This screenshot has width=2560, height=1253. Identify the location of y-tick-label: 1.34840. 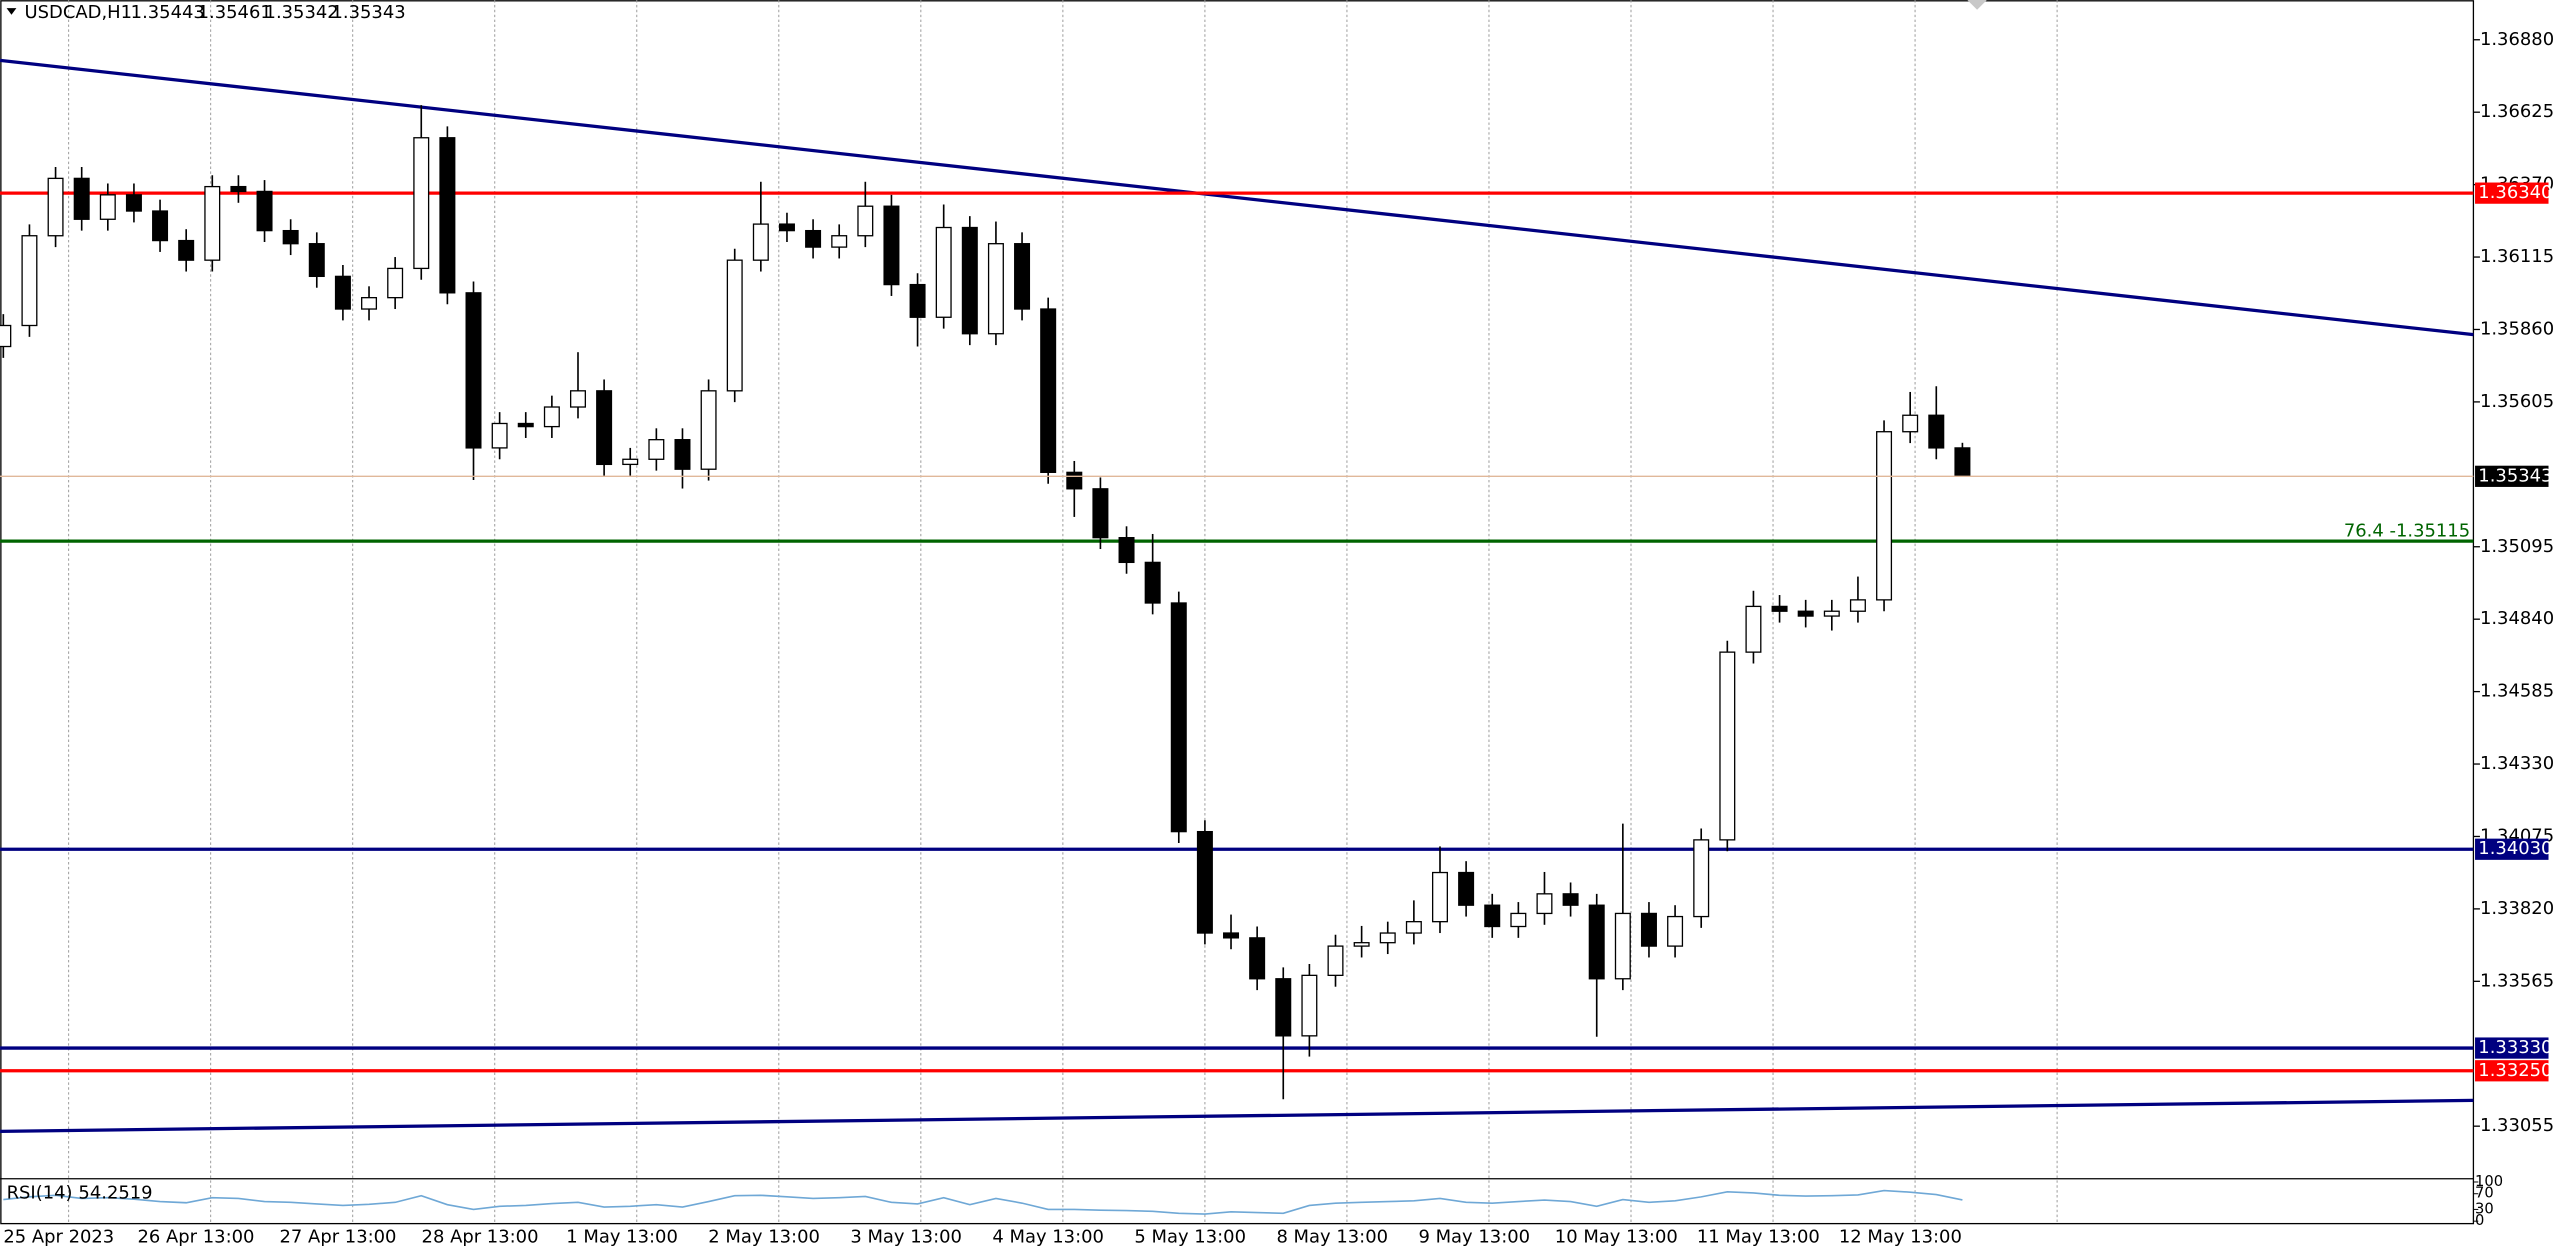
(2517, 618).